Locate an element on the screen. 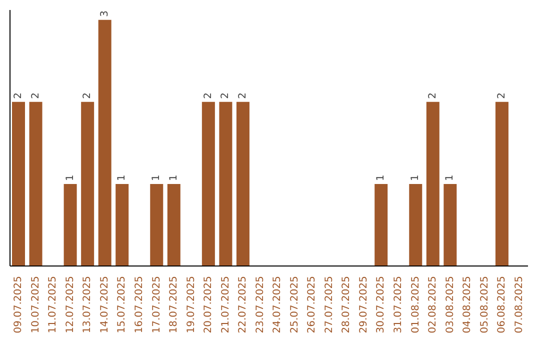  x-tick-label: 29.07.2025 is located at coordinates (364, 305).